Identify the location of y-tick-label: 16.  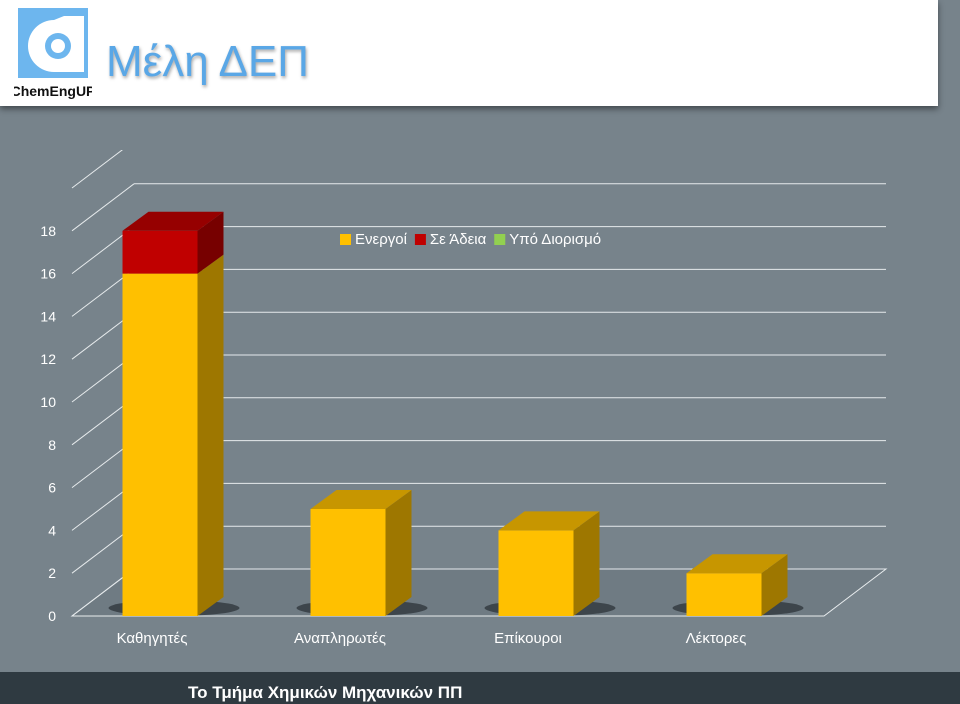
(48, 274).